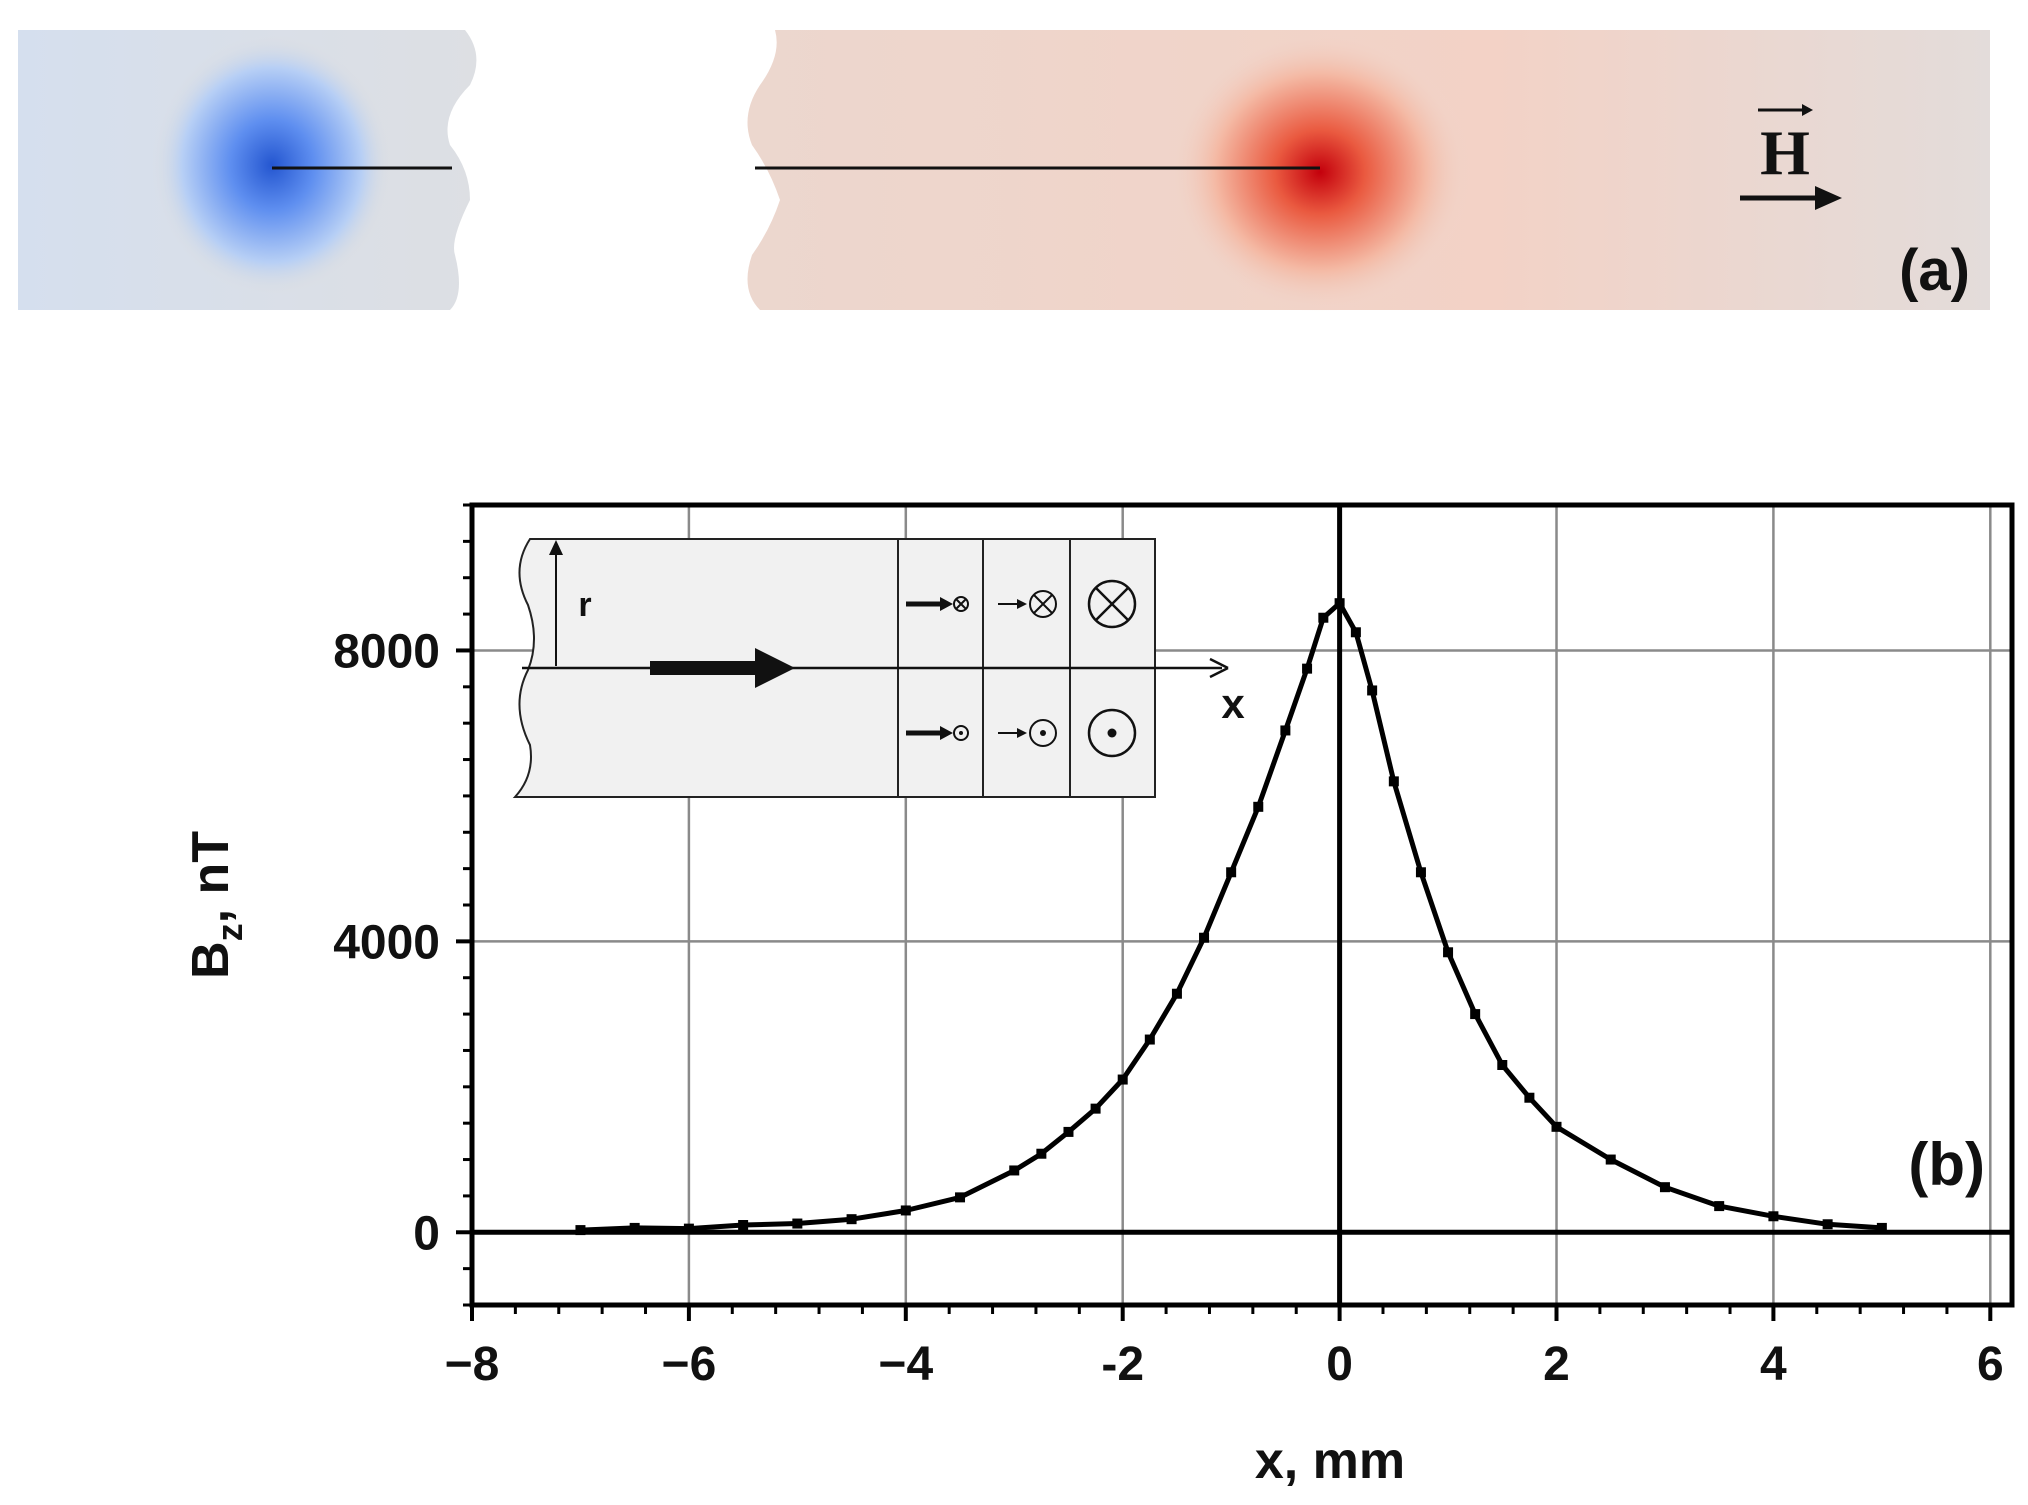 The image size is (2028, 1505). I want to click on x-tick-label: −8, so click(472, 1364).